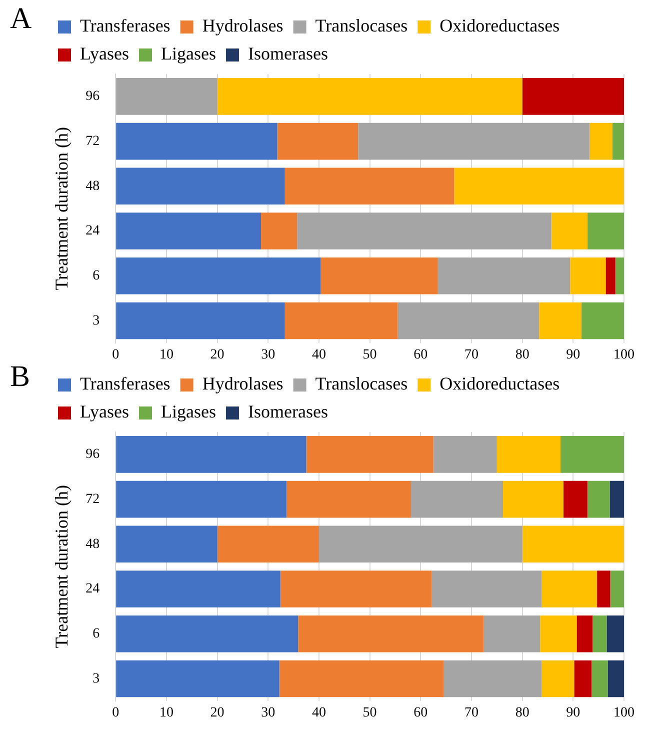 This screenshot has width=649, height=733. I want to click on x-tick-label: 40, so click(319, 712).